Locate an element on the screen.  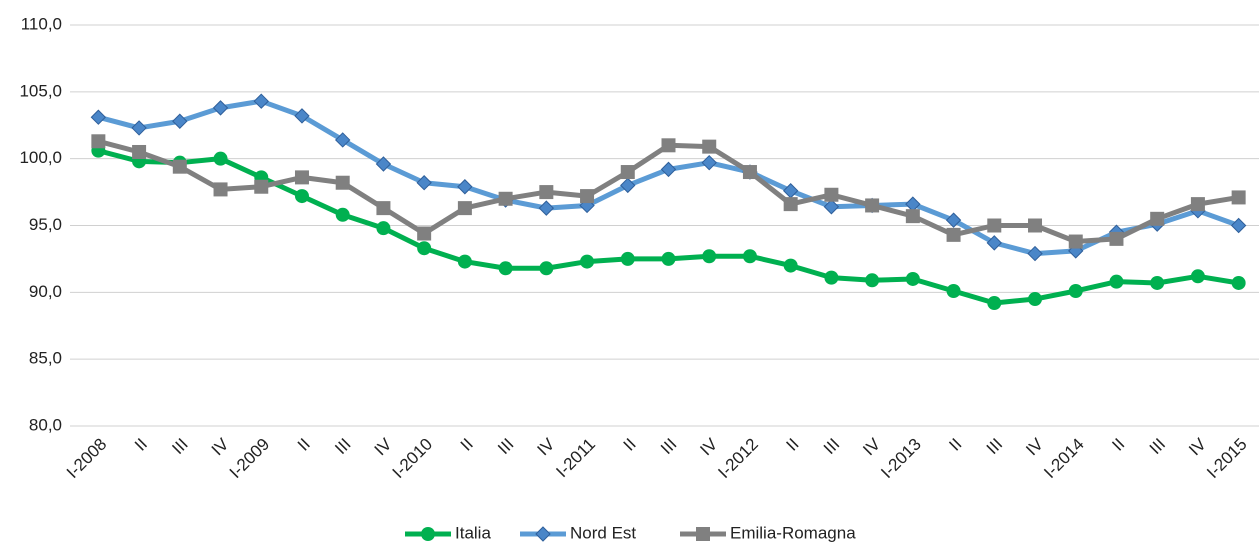
y-tick-label: 105,0 is located at coordinates (40, 90).